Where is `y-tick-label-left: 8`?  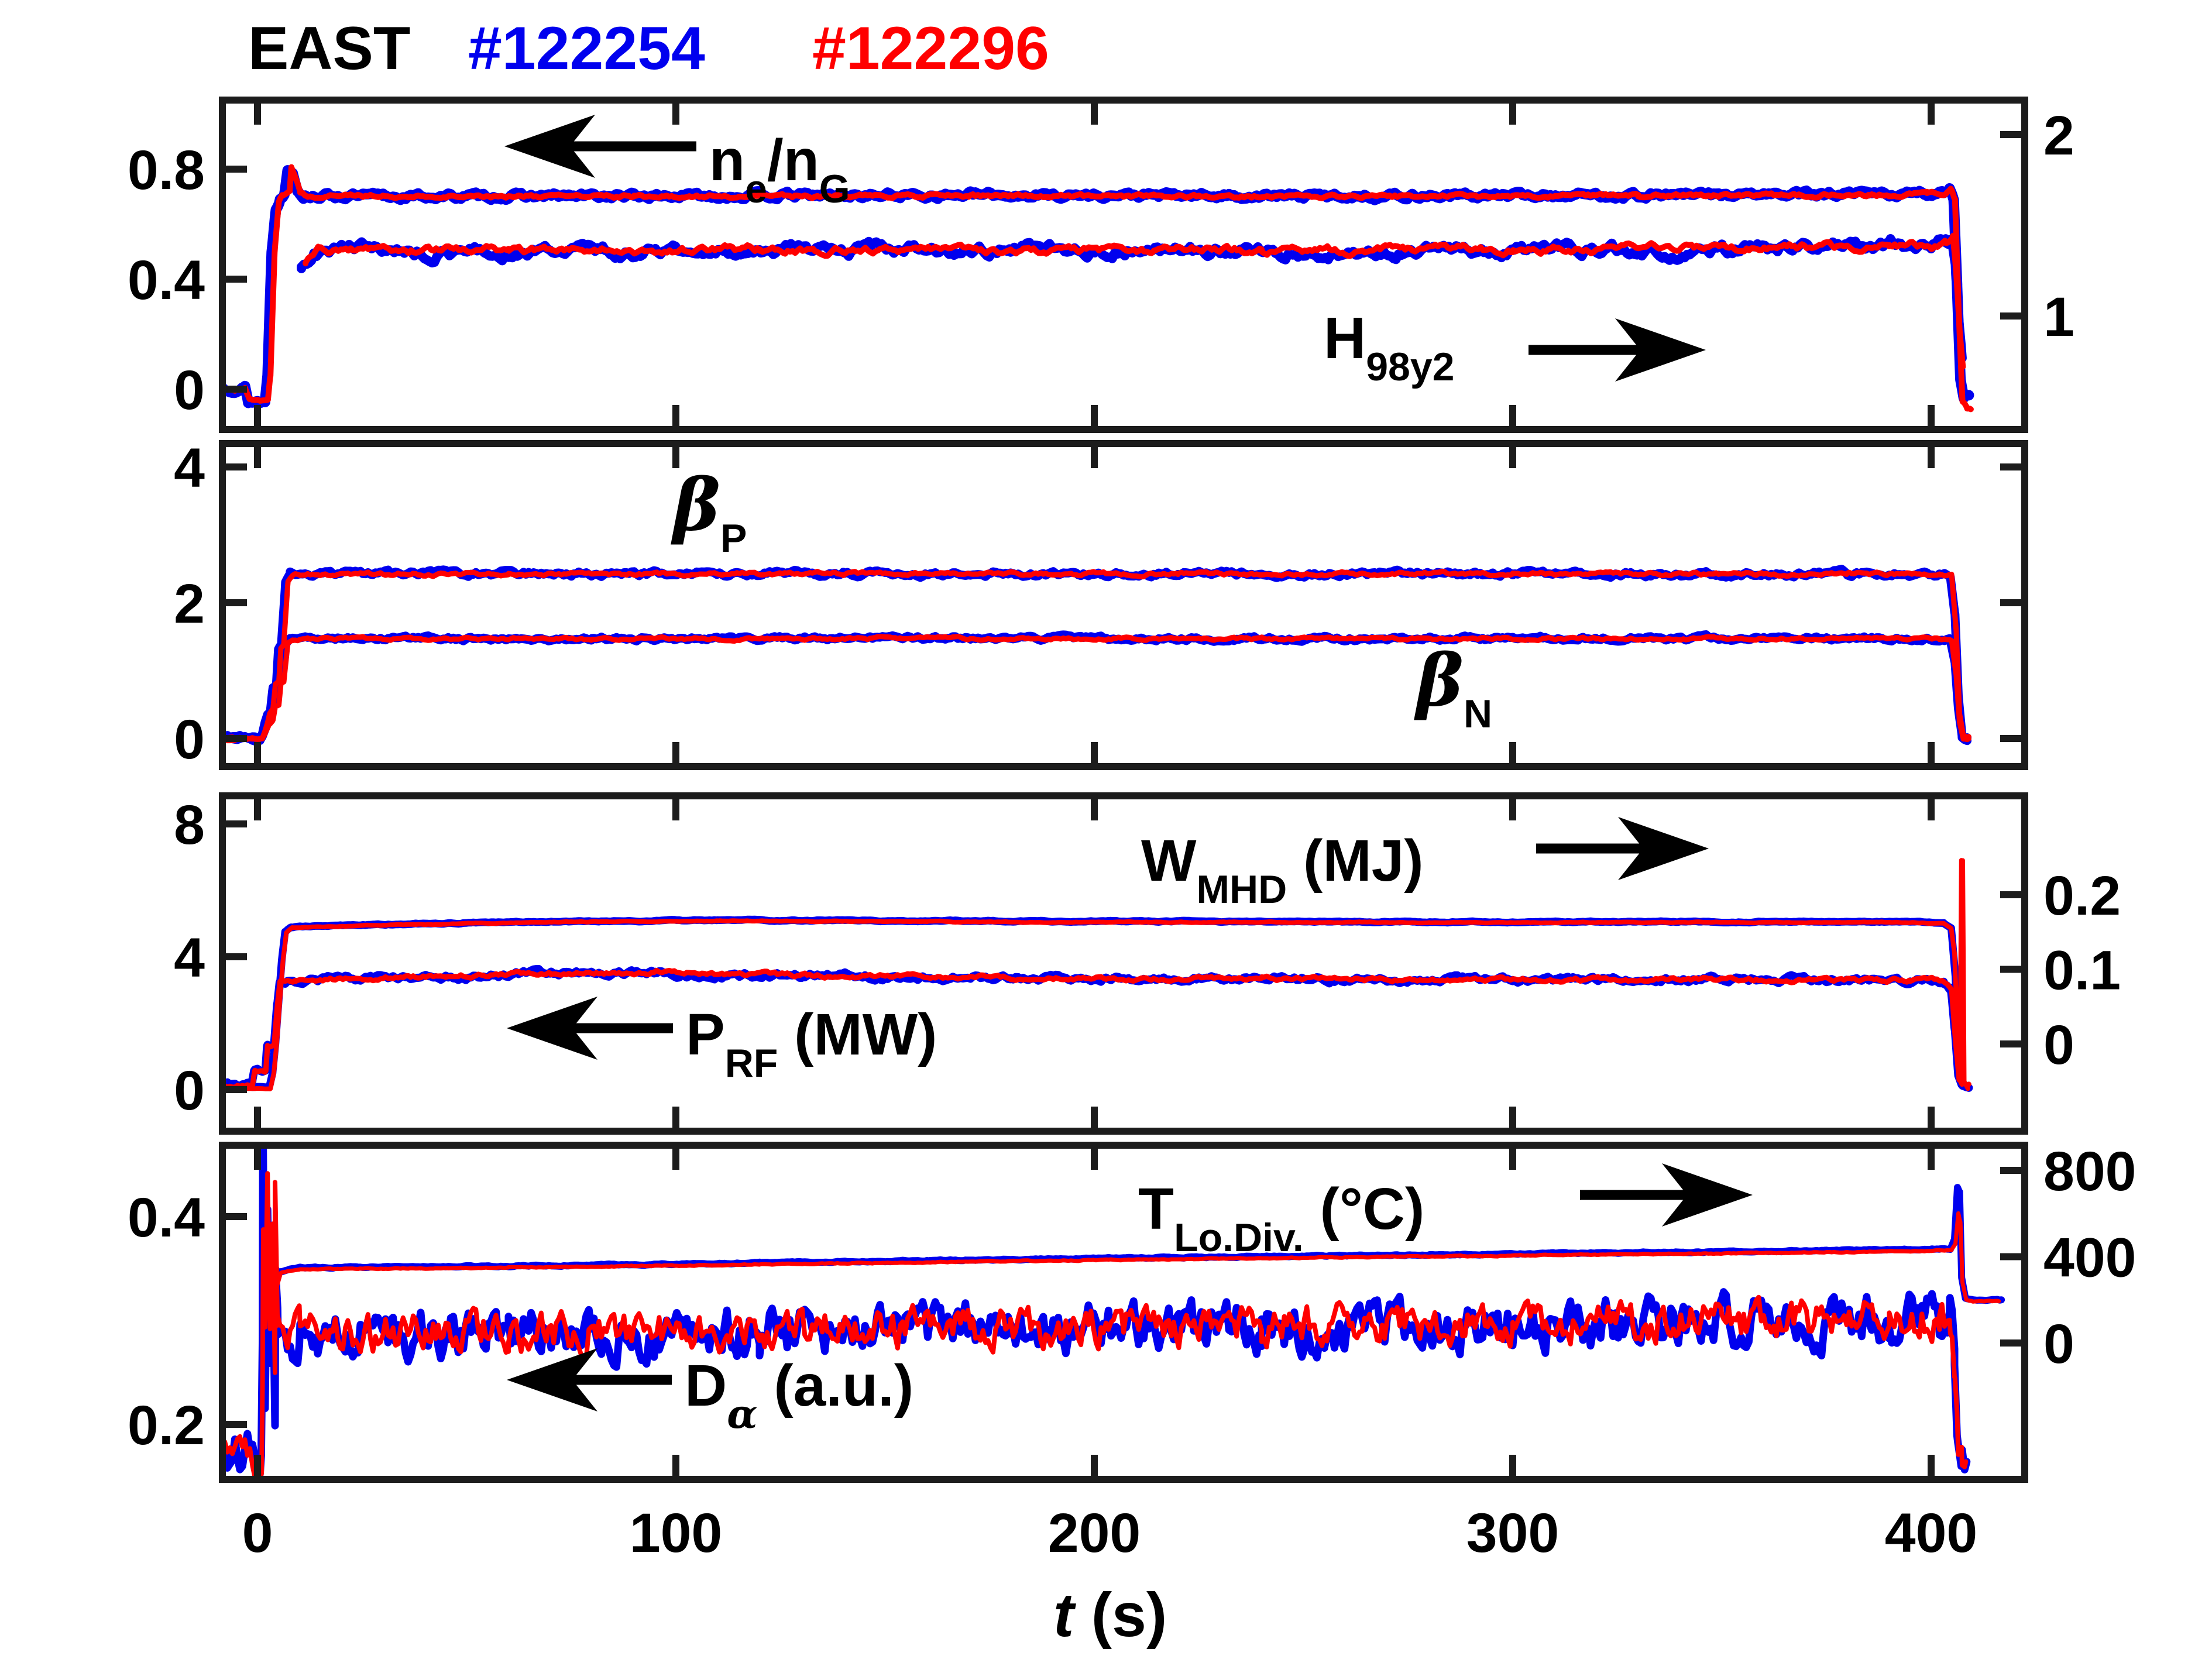 y-tick-label-left: 8 is located at coordinates (189, 825).